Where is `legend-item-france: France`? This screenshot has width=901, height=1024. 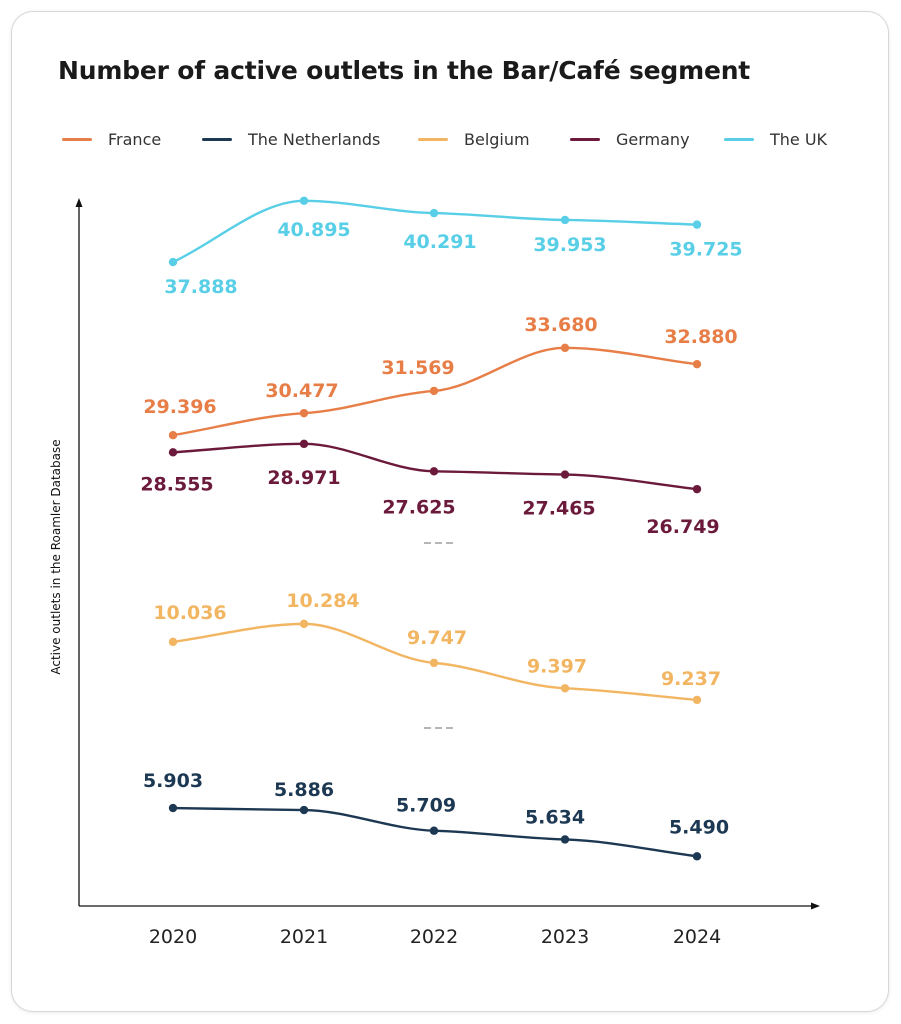 legend-item-france: France is located at coordinates (111, 139).